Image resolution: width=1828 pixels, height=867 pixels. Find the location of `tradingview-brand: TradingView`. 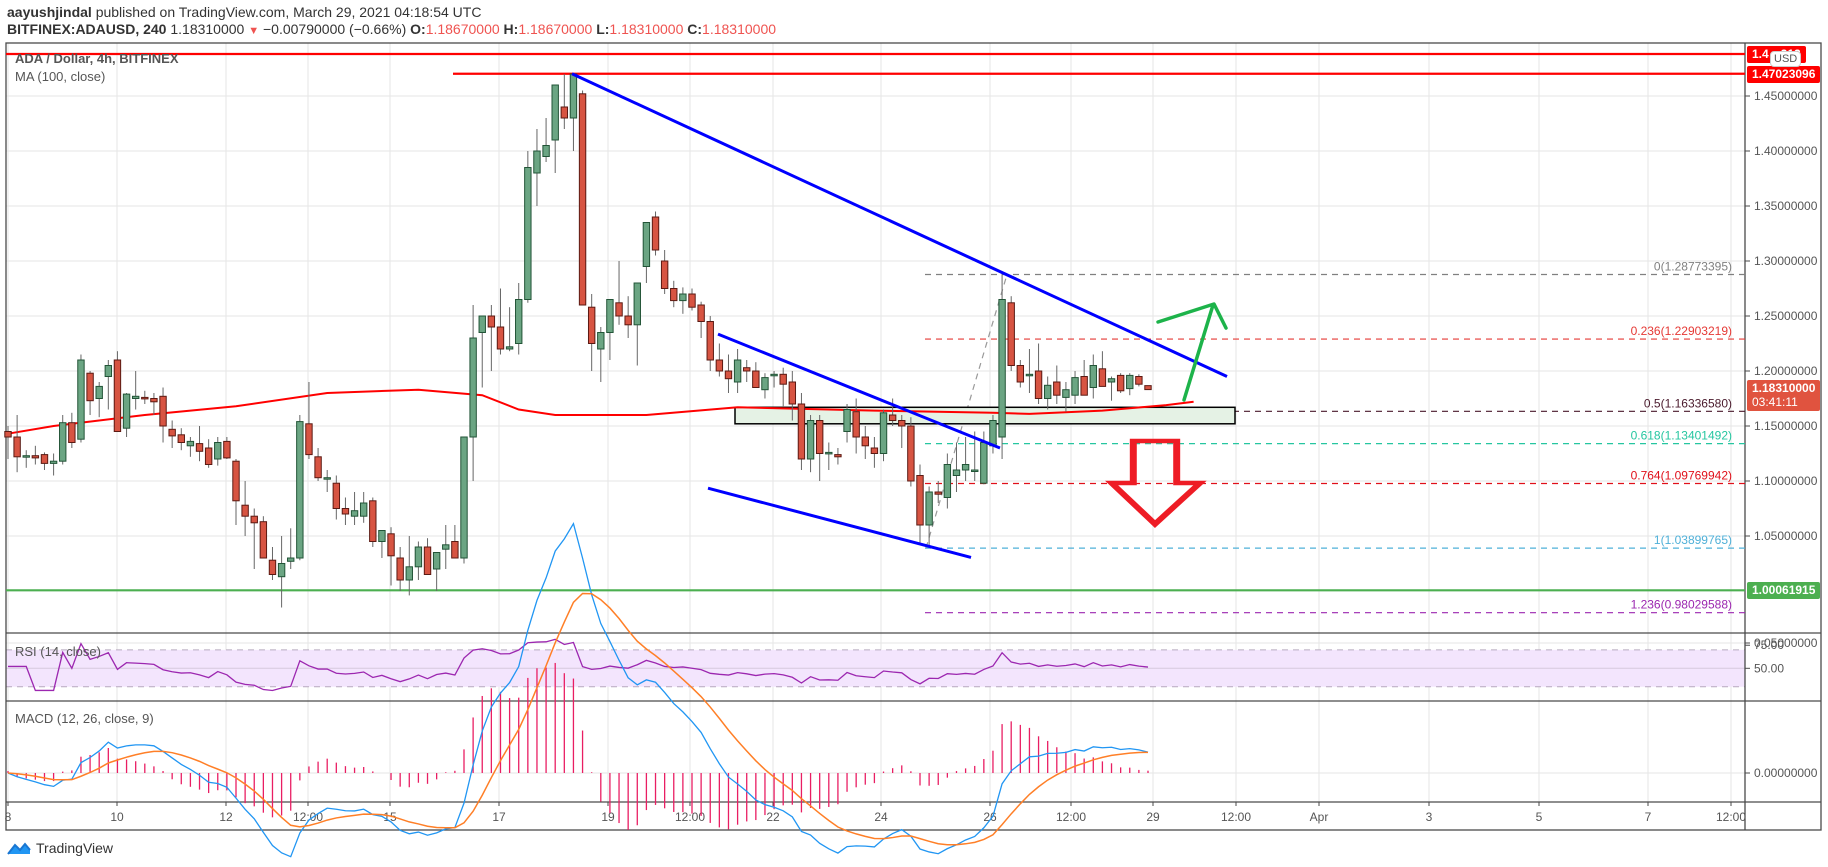

tradingview-brand: TradingView is located at coordinates (75, 848).